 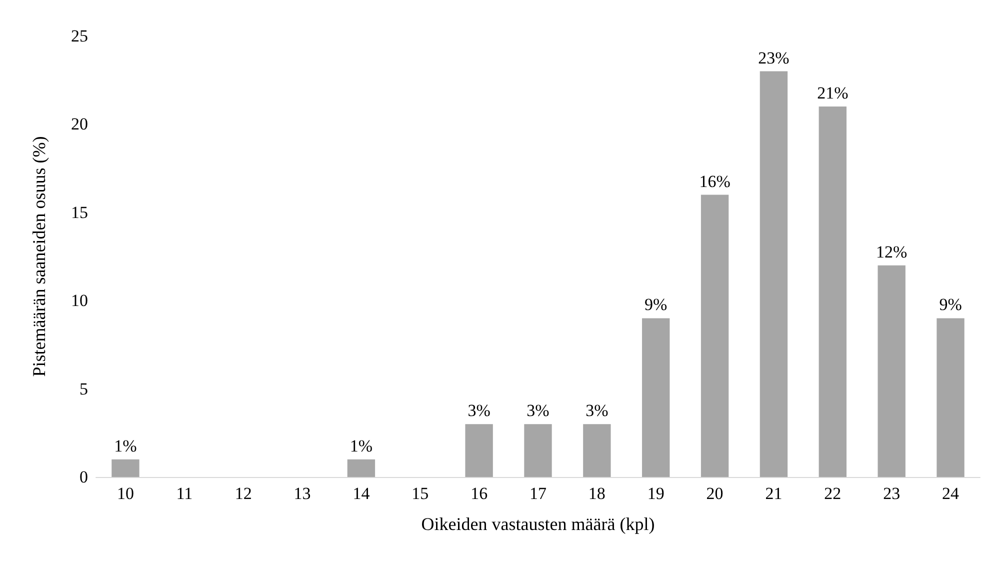 I want to click on x-tick-label: 13, so click(x=302, y=493).